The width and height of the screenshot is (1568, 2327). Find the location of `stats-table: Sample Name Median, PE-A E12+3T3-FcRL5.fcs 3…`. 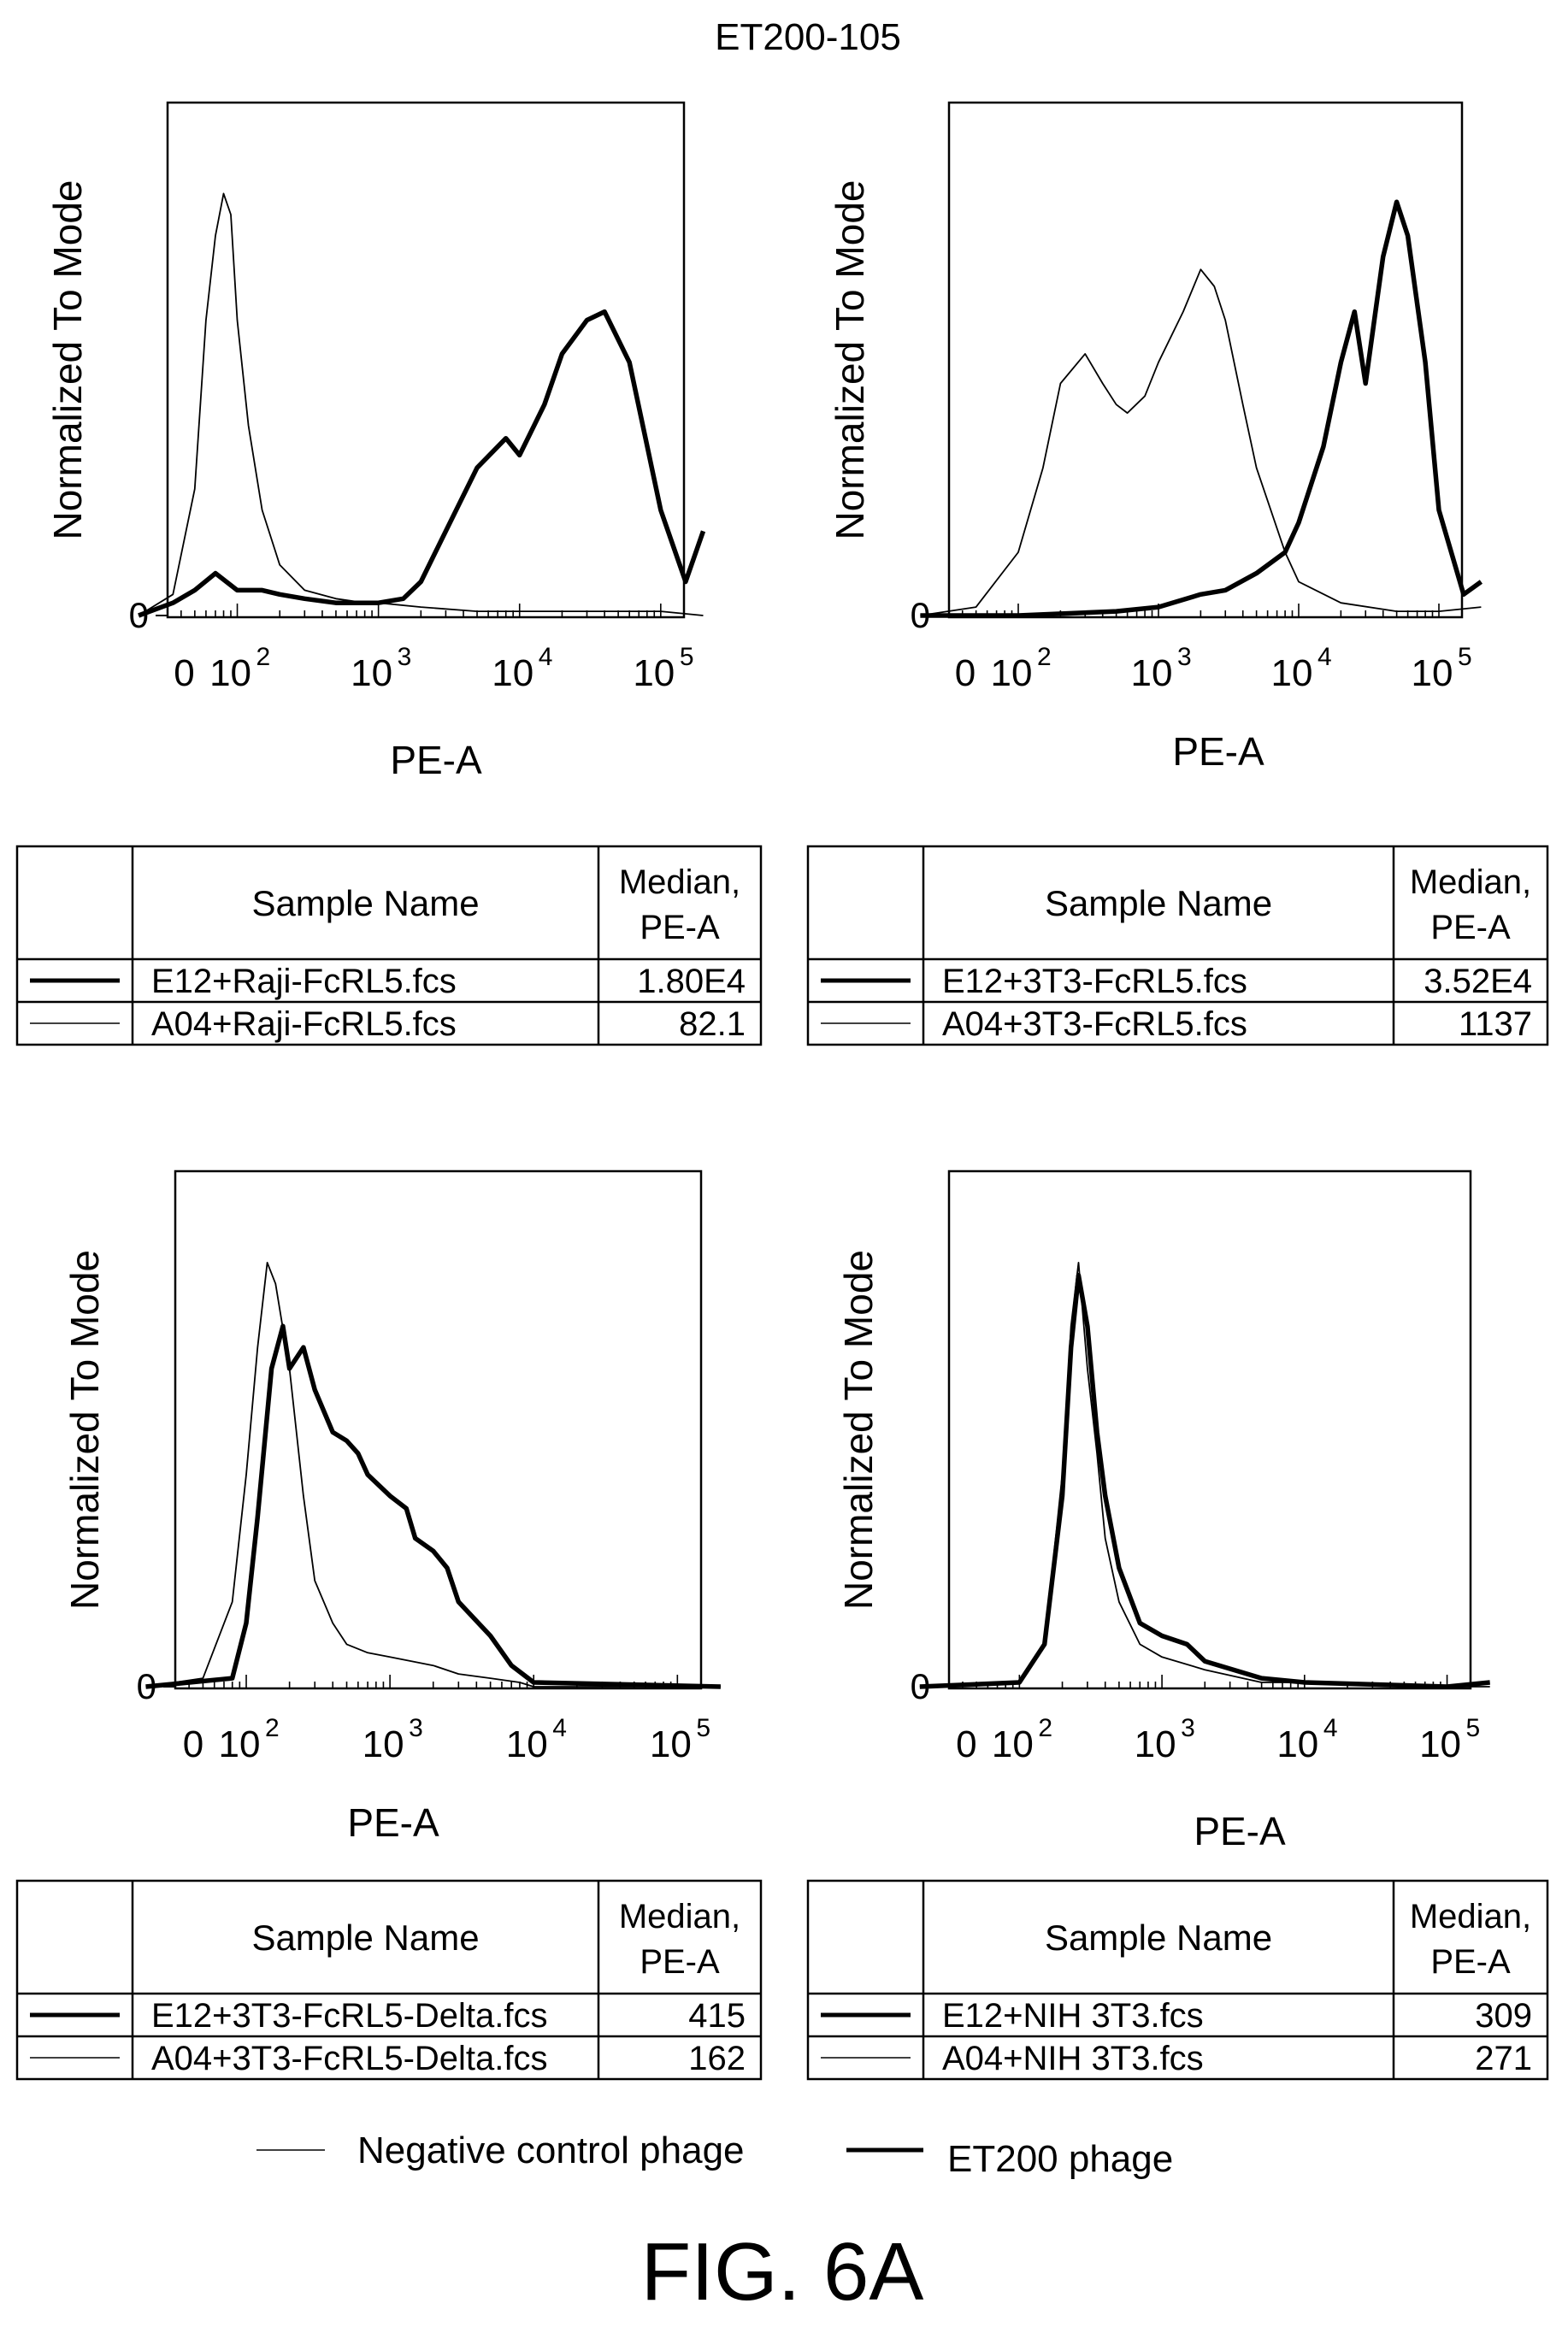

stats-table: Sample Name Median, PE-A E12+3T3-FcRL5.fcs 3… is located at coordinates (1177, 945).